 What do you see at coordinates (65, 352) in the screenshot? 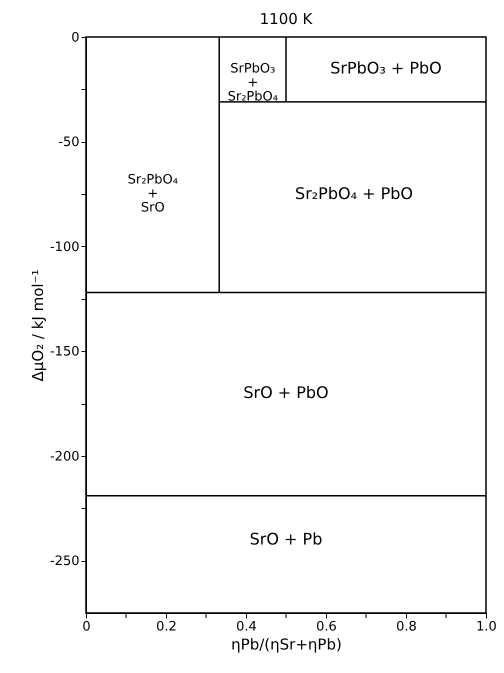
I see `y-tick-label: -150` at bounding box center [65, 352].